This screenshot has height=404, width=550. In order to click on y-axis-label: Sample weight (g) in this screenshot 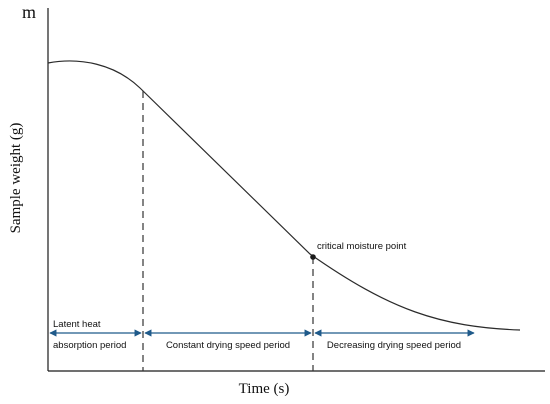, I will do `click(16, 178)`.